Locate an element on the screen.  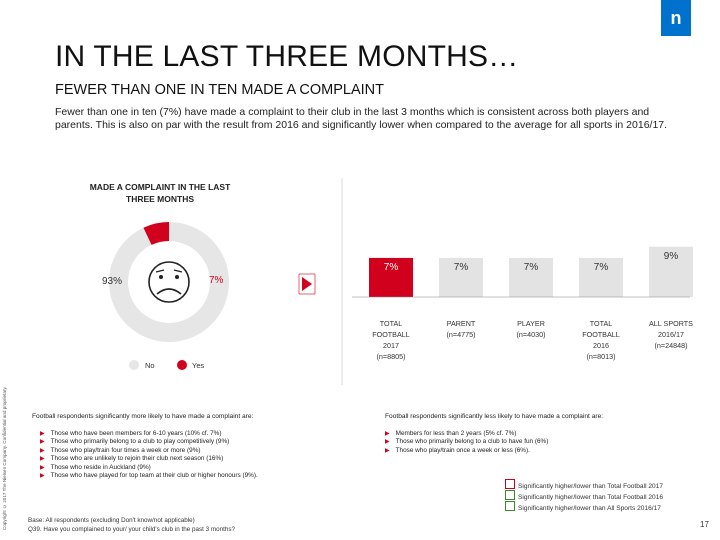
bar-value-label-1: 7% is located at coordinates (461, 267).